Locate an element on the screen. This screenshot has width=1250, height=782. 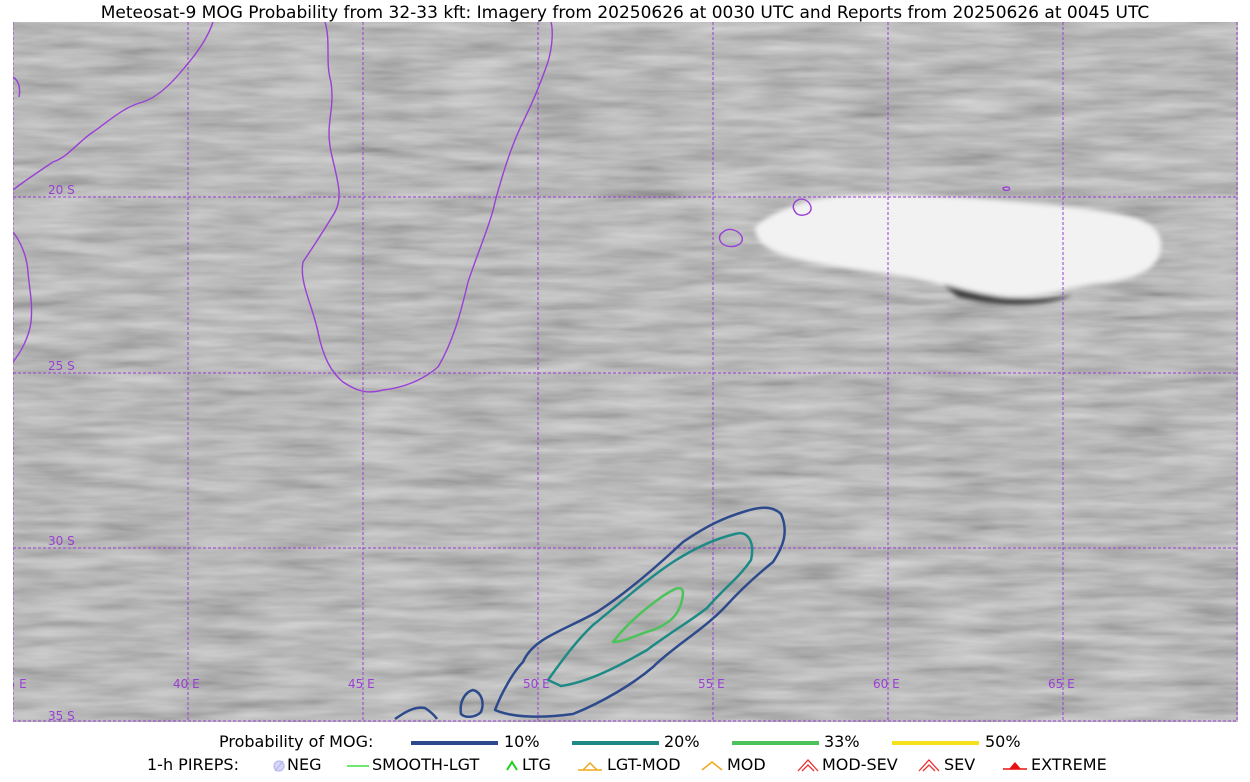
prob-label-50: 50% is located at coordinates (1003, 741).